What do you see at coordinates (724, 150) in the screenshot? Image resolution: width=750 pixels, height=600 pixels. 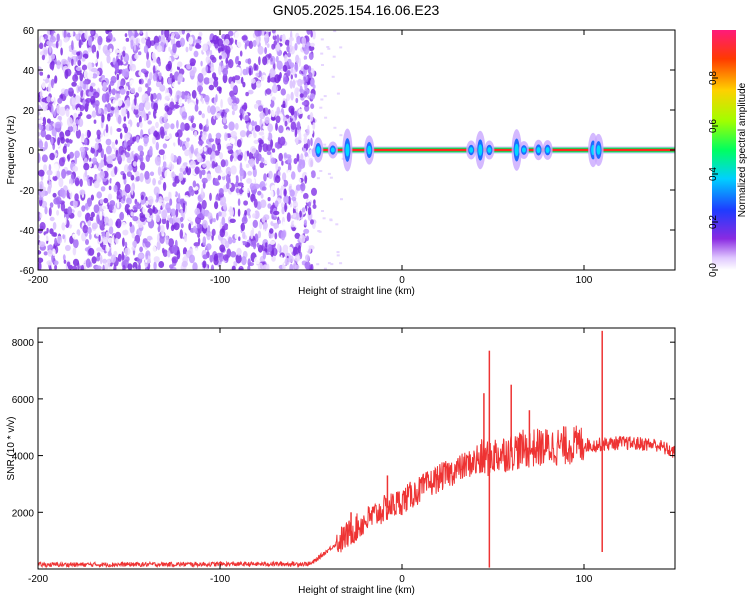 I see `colorbar-gradient` at bounding box center [724, 150].